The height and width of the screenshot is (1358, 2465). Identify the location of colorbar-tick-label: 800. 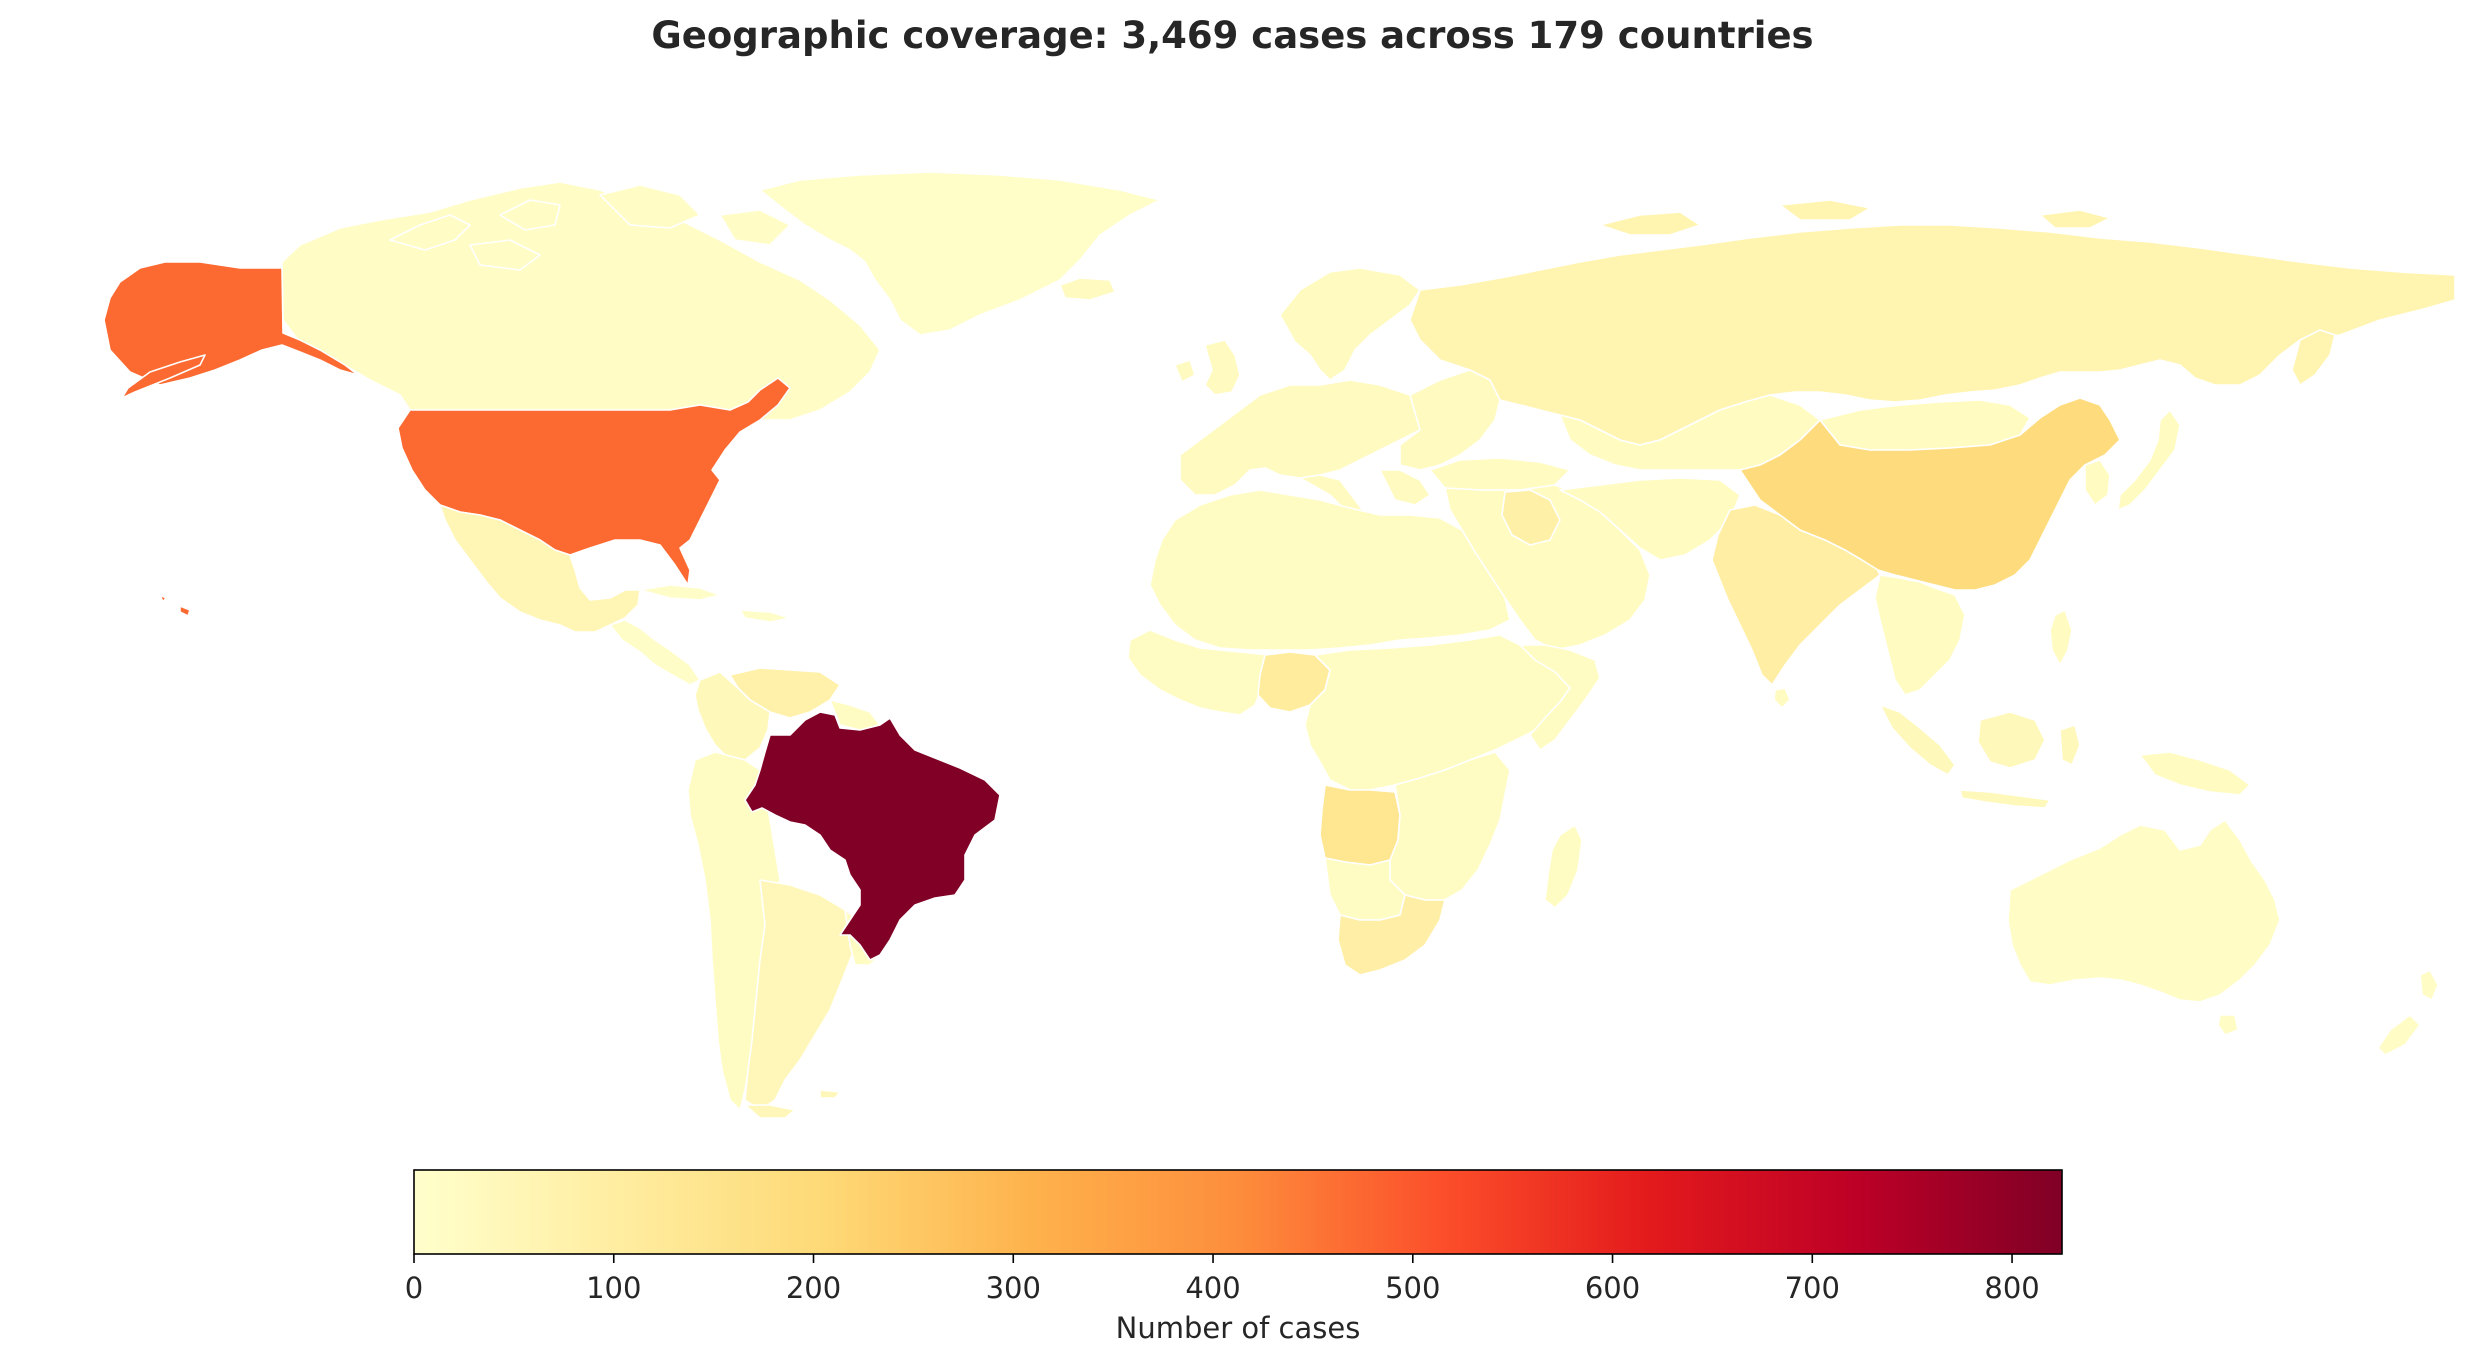
(2011, 1288).